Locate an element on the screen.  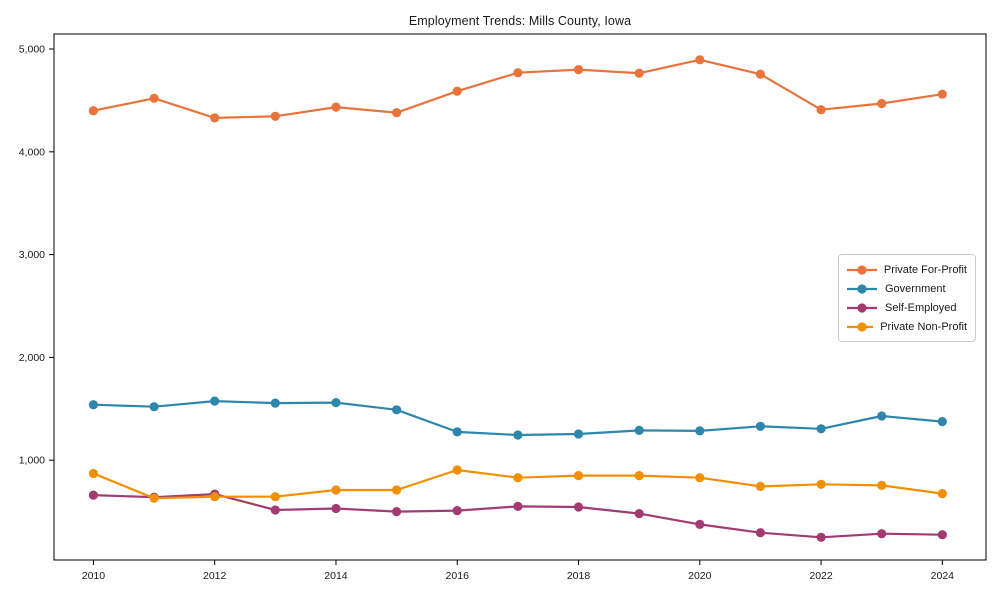
legend-label-private-for-profit: Private For-Profit is located at coordinates (925, 269).